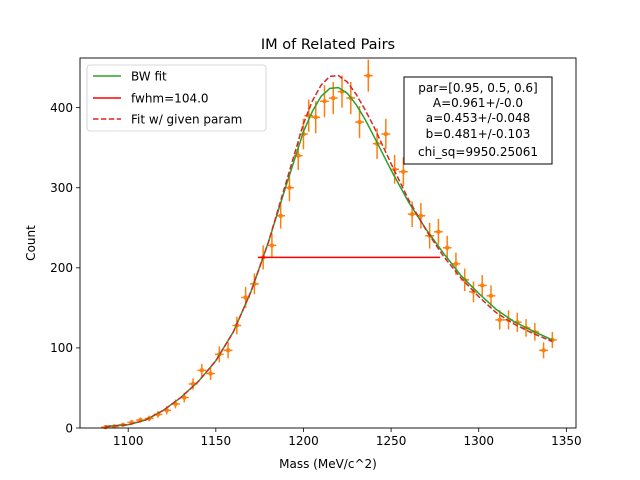 The width and height of the screenshot is (640, 480). What do you see at coordinates (61, 268) in the screenshot?
I see `y-tick-label: 200` at bounding box center [61, 268].